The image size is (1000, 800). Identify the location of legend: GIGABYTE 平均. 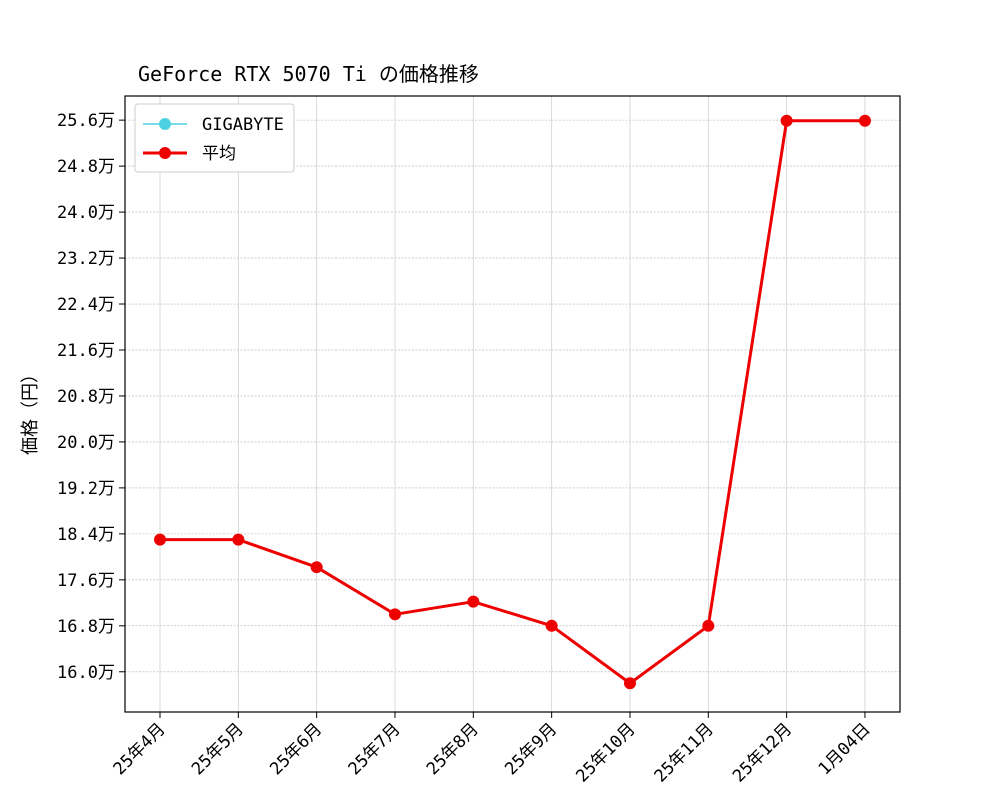
(214, 138).